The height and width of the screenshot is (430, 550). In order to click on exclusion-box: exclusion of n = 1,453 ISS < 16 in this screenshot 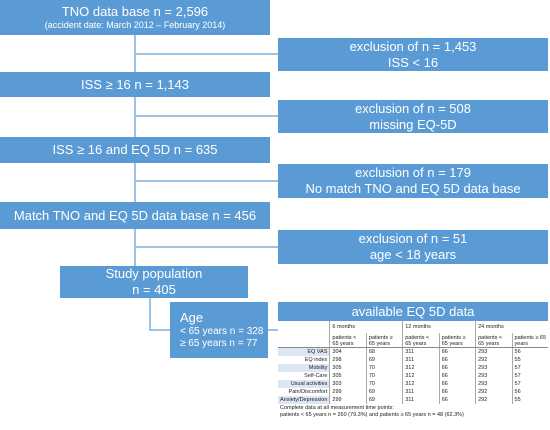, I will do `click(413, 54)`.